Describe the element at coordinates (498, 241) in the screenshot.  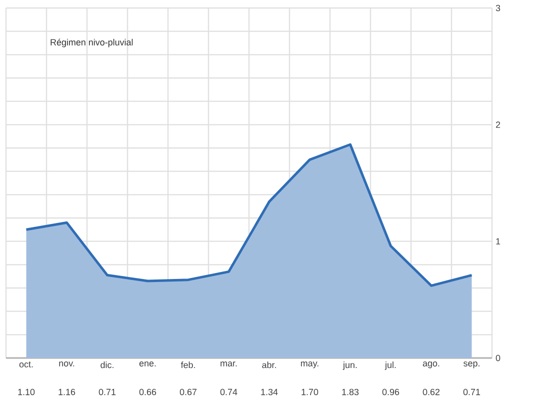
I see `y-tick-label: 1` at that location.